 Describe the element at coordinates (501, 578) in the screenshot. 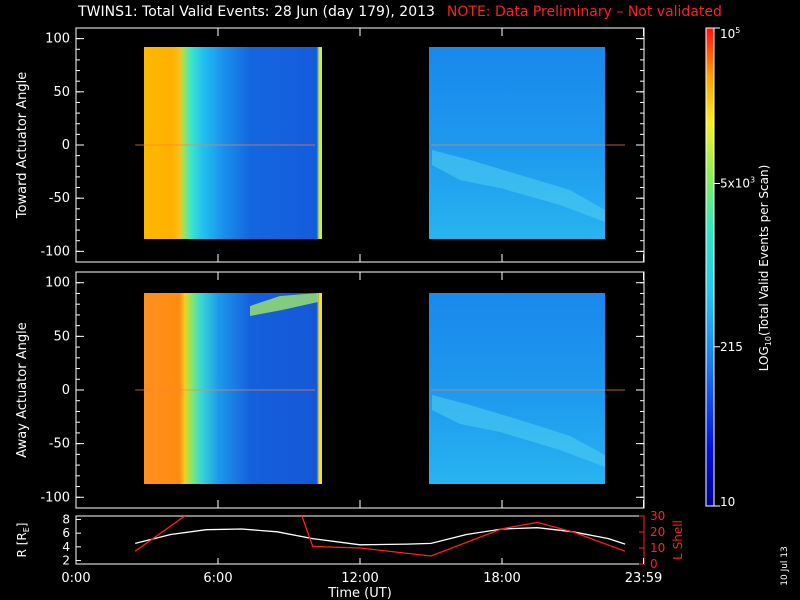

I see `time-tick-label: 18:00` at that location.